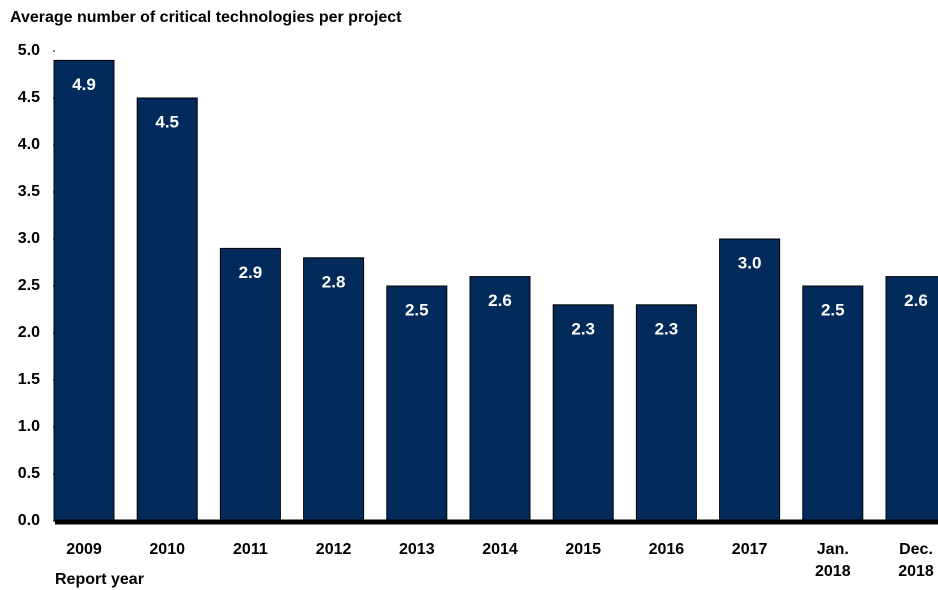 Image resolution: width=938 pixels, height=590 pixels. I want to click on y-tick-label: 2.0, so click(29, 332).